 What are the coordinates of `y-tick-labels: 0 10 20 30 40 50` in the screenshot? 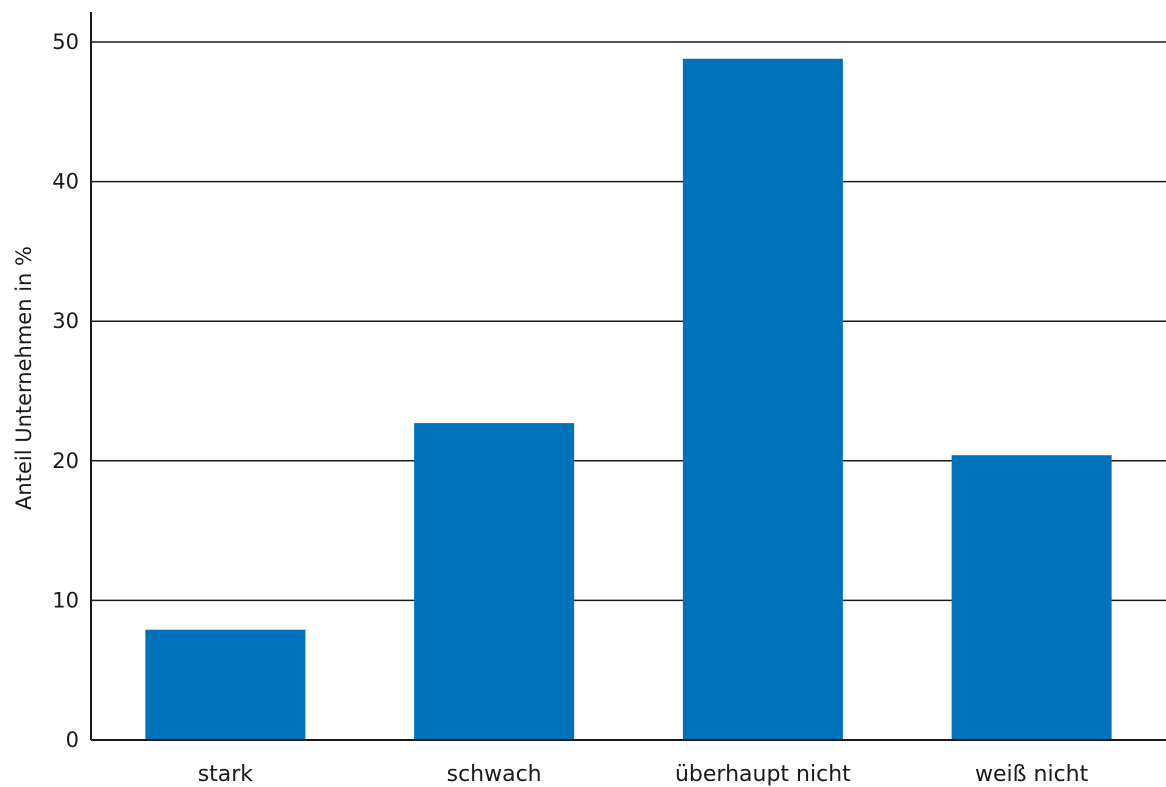 It's located at (65, 391).